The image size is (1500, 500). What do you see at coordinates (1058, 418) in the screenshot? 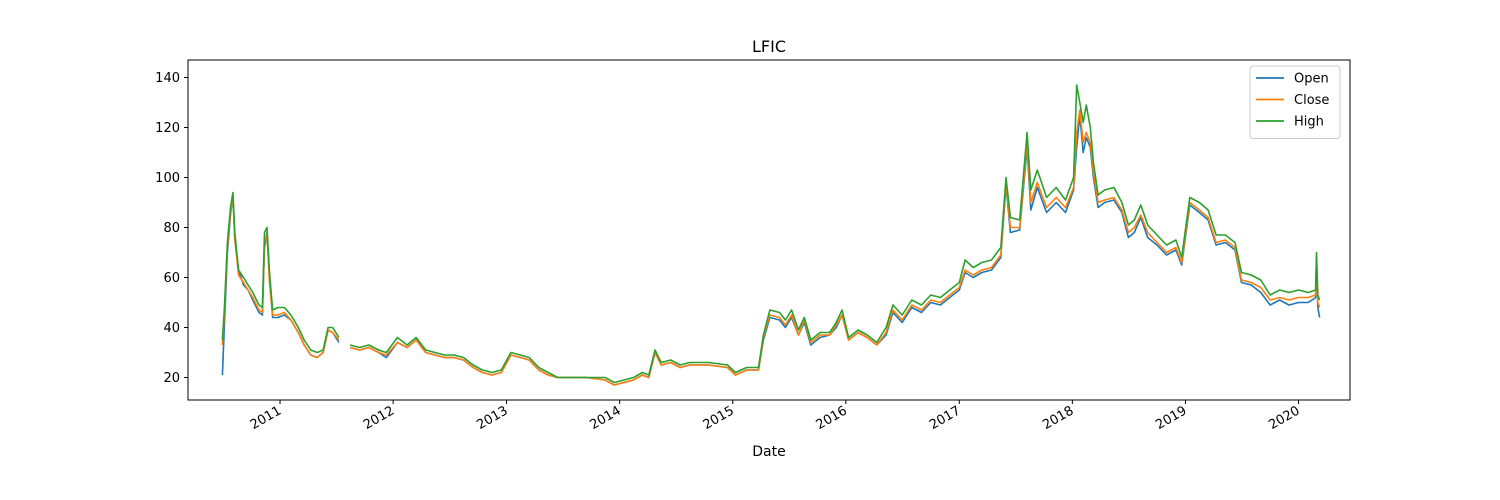
I see `x-tick-label: 2018` at bounding box center [1058, 418].